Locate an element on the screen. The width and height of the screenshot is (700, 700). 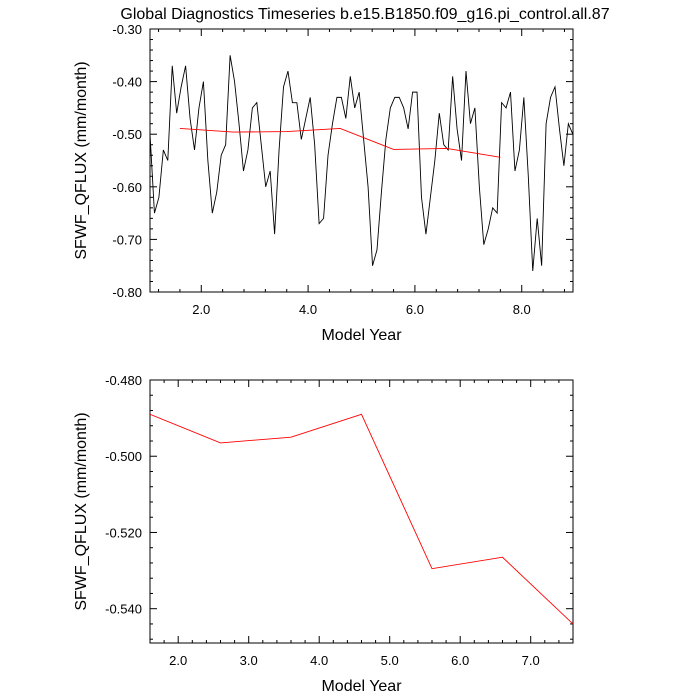
top-y-tick-label: -0.50 is located at coordinates (127, 134).